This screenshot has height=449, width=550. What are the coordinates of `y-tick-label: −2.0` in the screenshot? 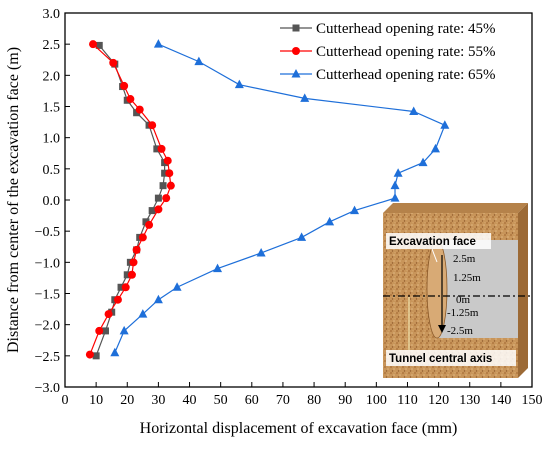 It's located at (47, 326).